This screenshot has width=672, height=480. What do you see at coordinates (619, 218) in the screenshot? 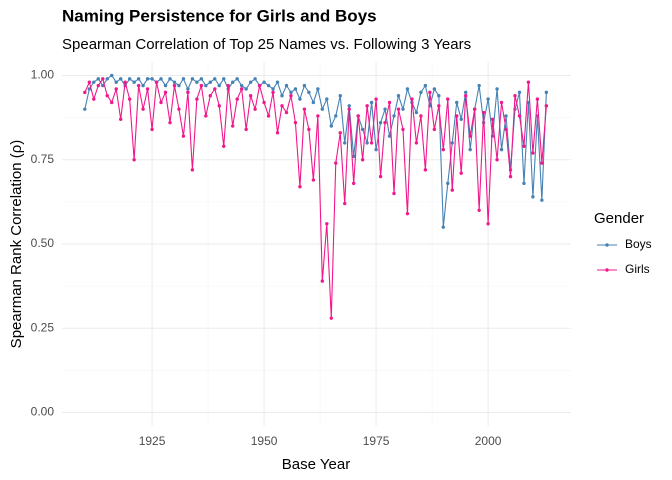
I see `legend-title: Gender` at bounding box center [619, 218].